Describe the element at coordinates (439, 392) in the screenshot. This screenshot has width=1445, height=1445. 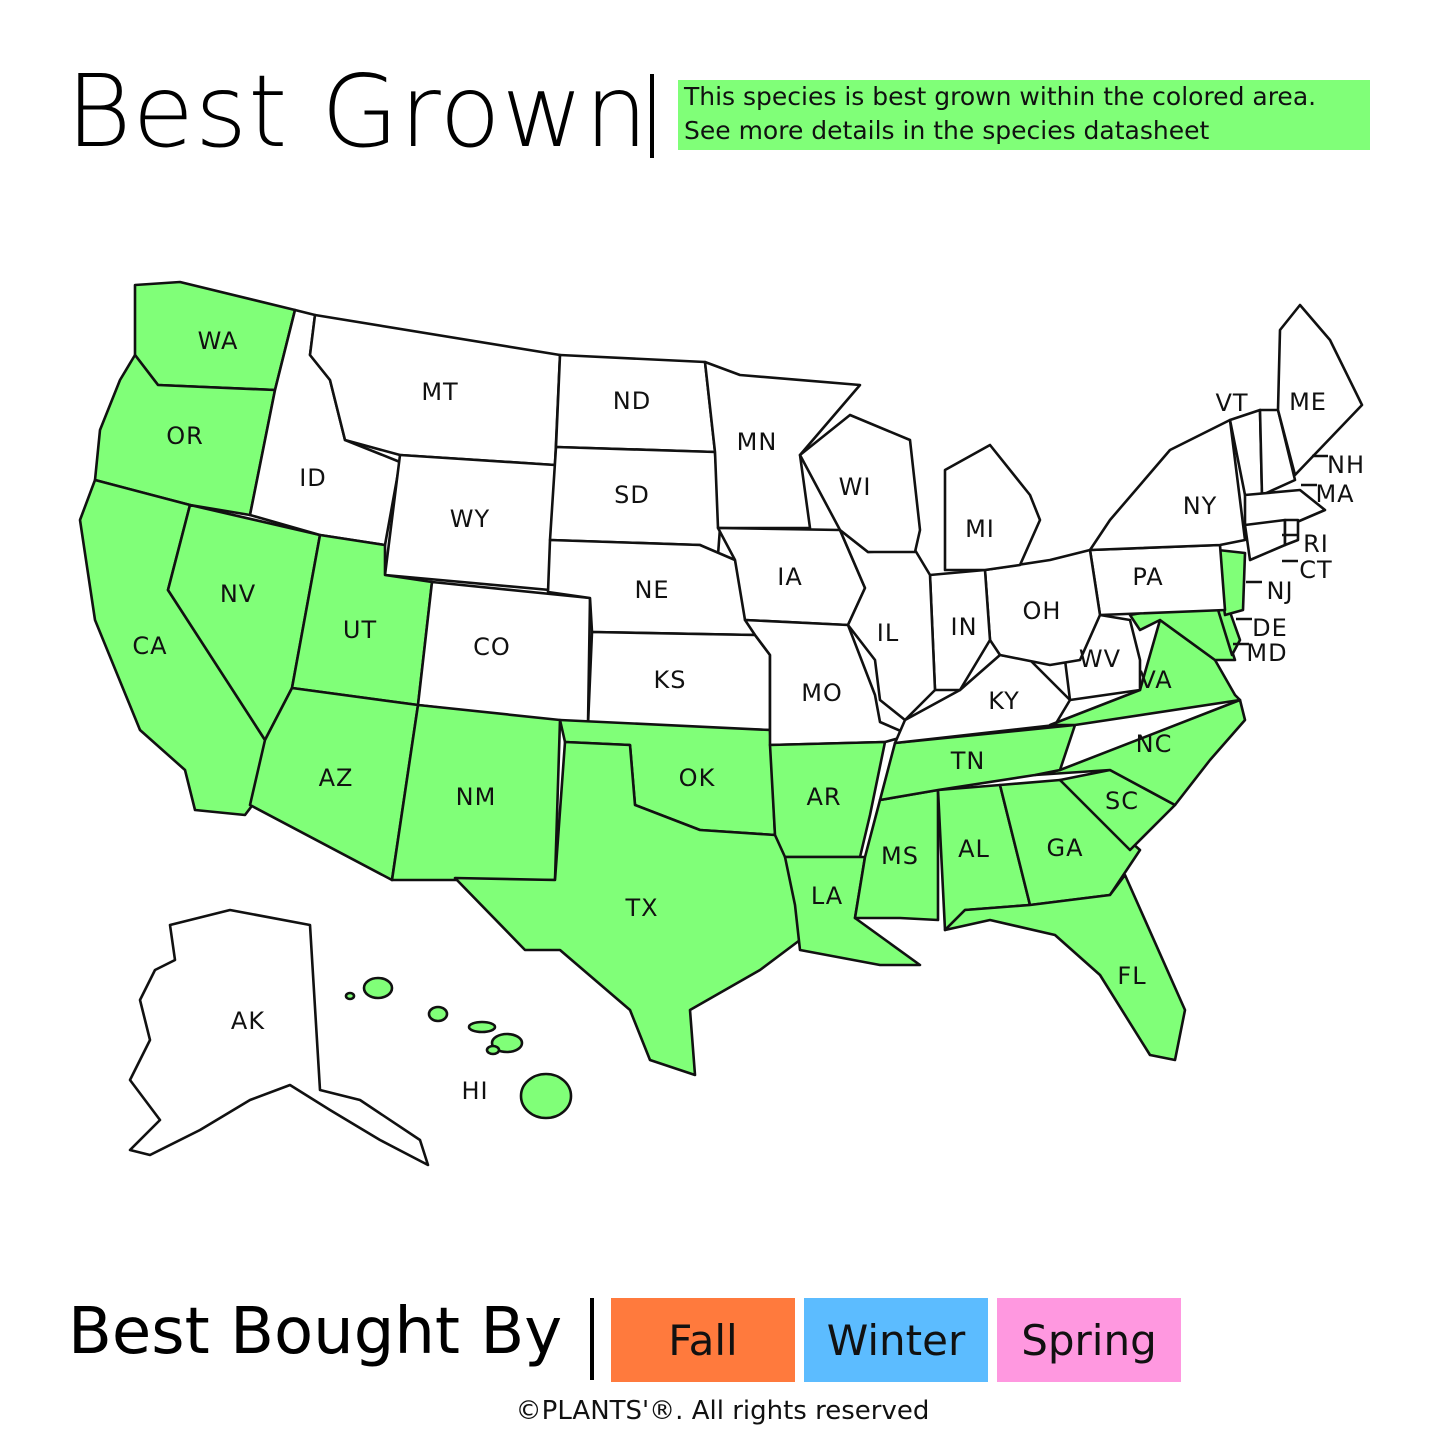
I see `state-label: MT` at that location.